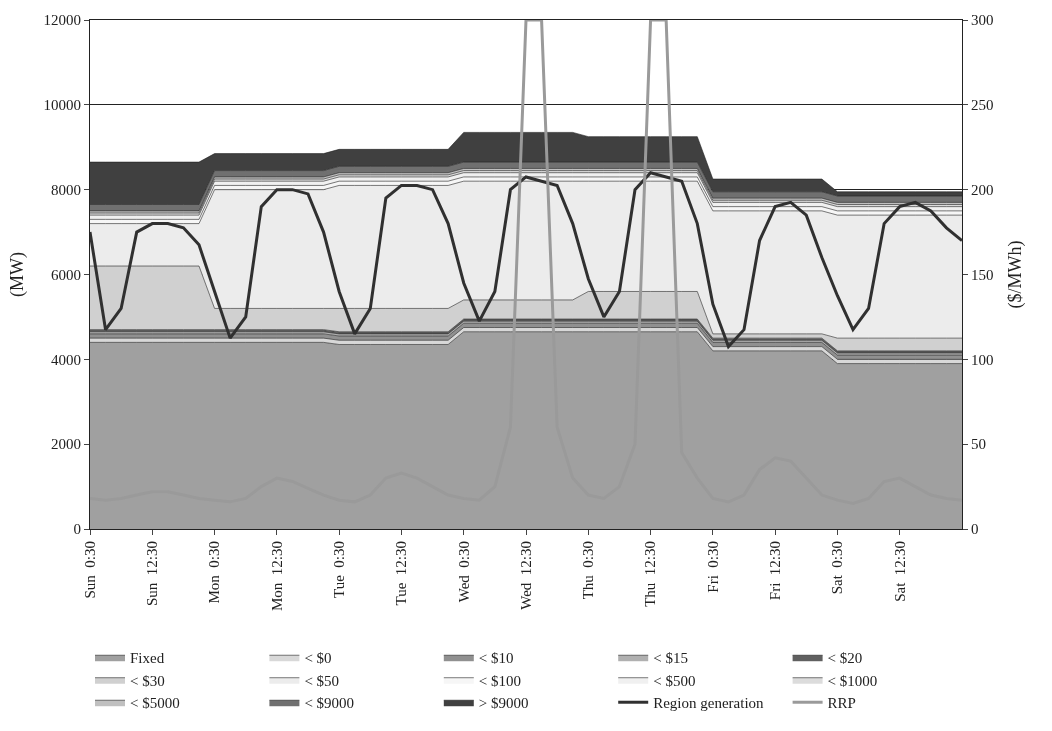 This screenshot has height=731, width=1052. What do you see at coordinates (322, 680) in the screenshot?
I see `legend-label: < $50` at bounding box center [322, 680].